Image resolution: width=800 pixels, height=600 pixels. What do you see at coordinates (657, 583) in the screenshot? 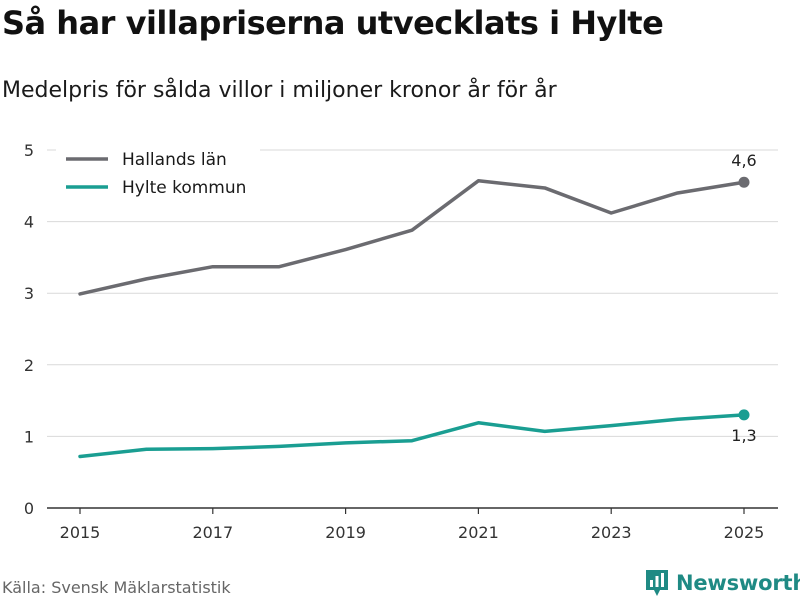
I see `newsworthy-logo-icon` at bounding box center [657, 583].